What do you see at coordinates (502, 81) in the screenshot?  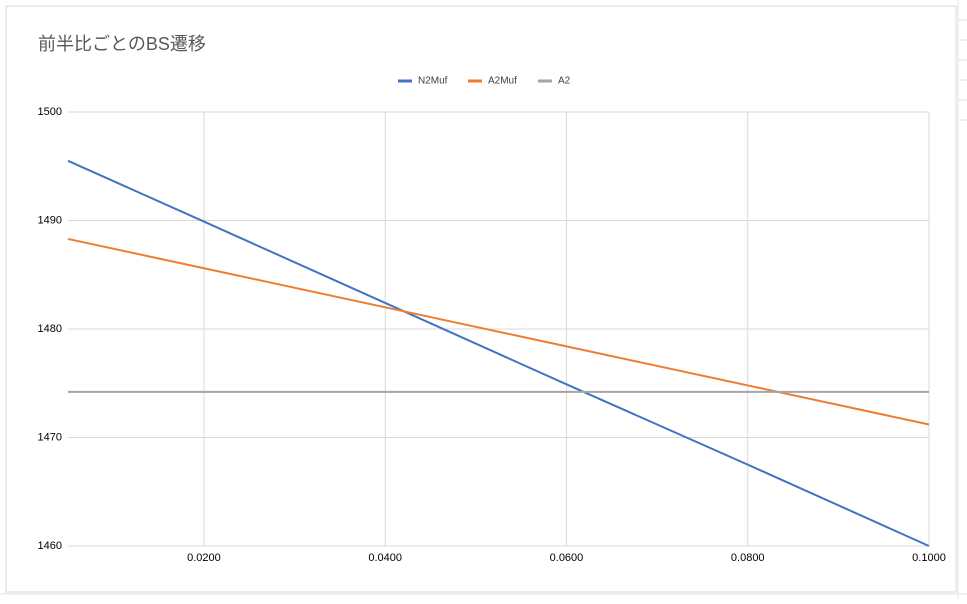 I see `legend-label: A2Muf` at bounding box center [502, 81].